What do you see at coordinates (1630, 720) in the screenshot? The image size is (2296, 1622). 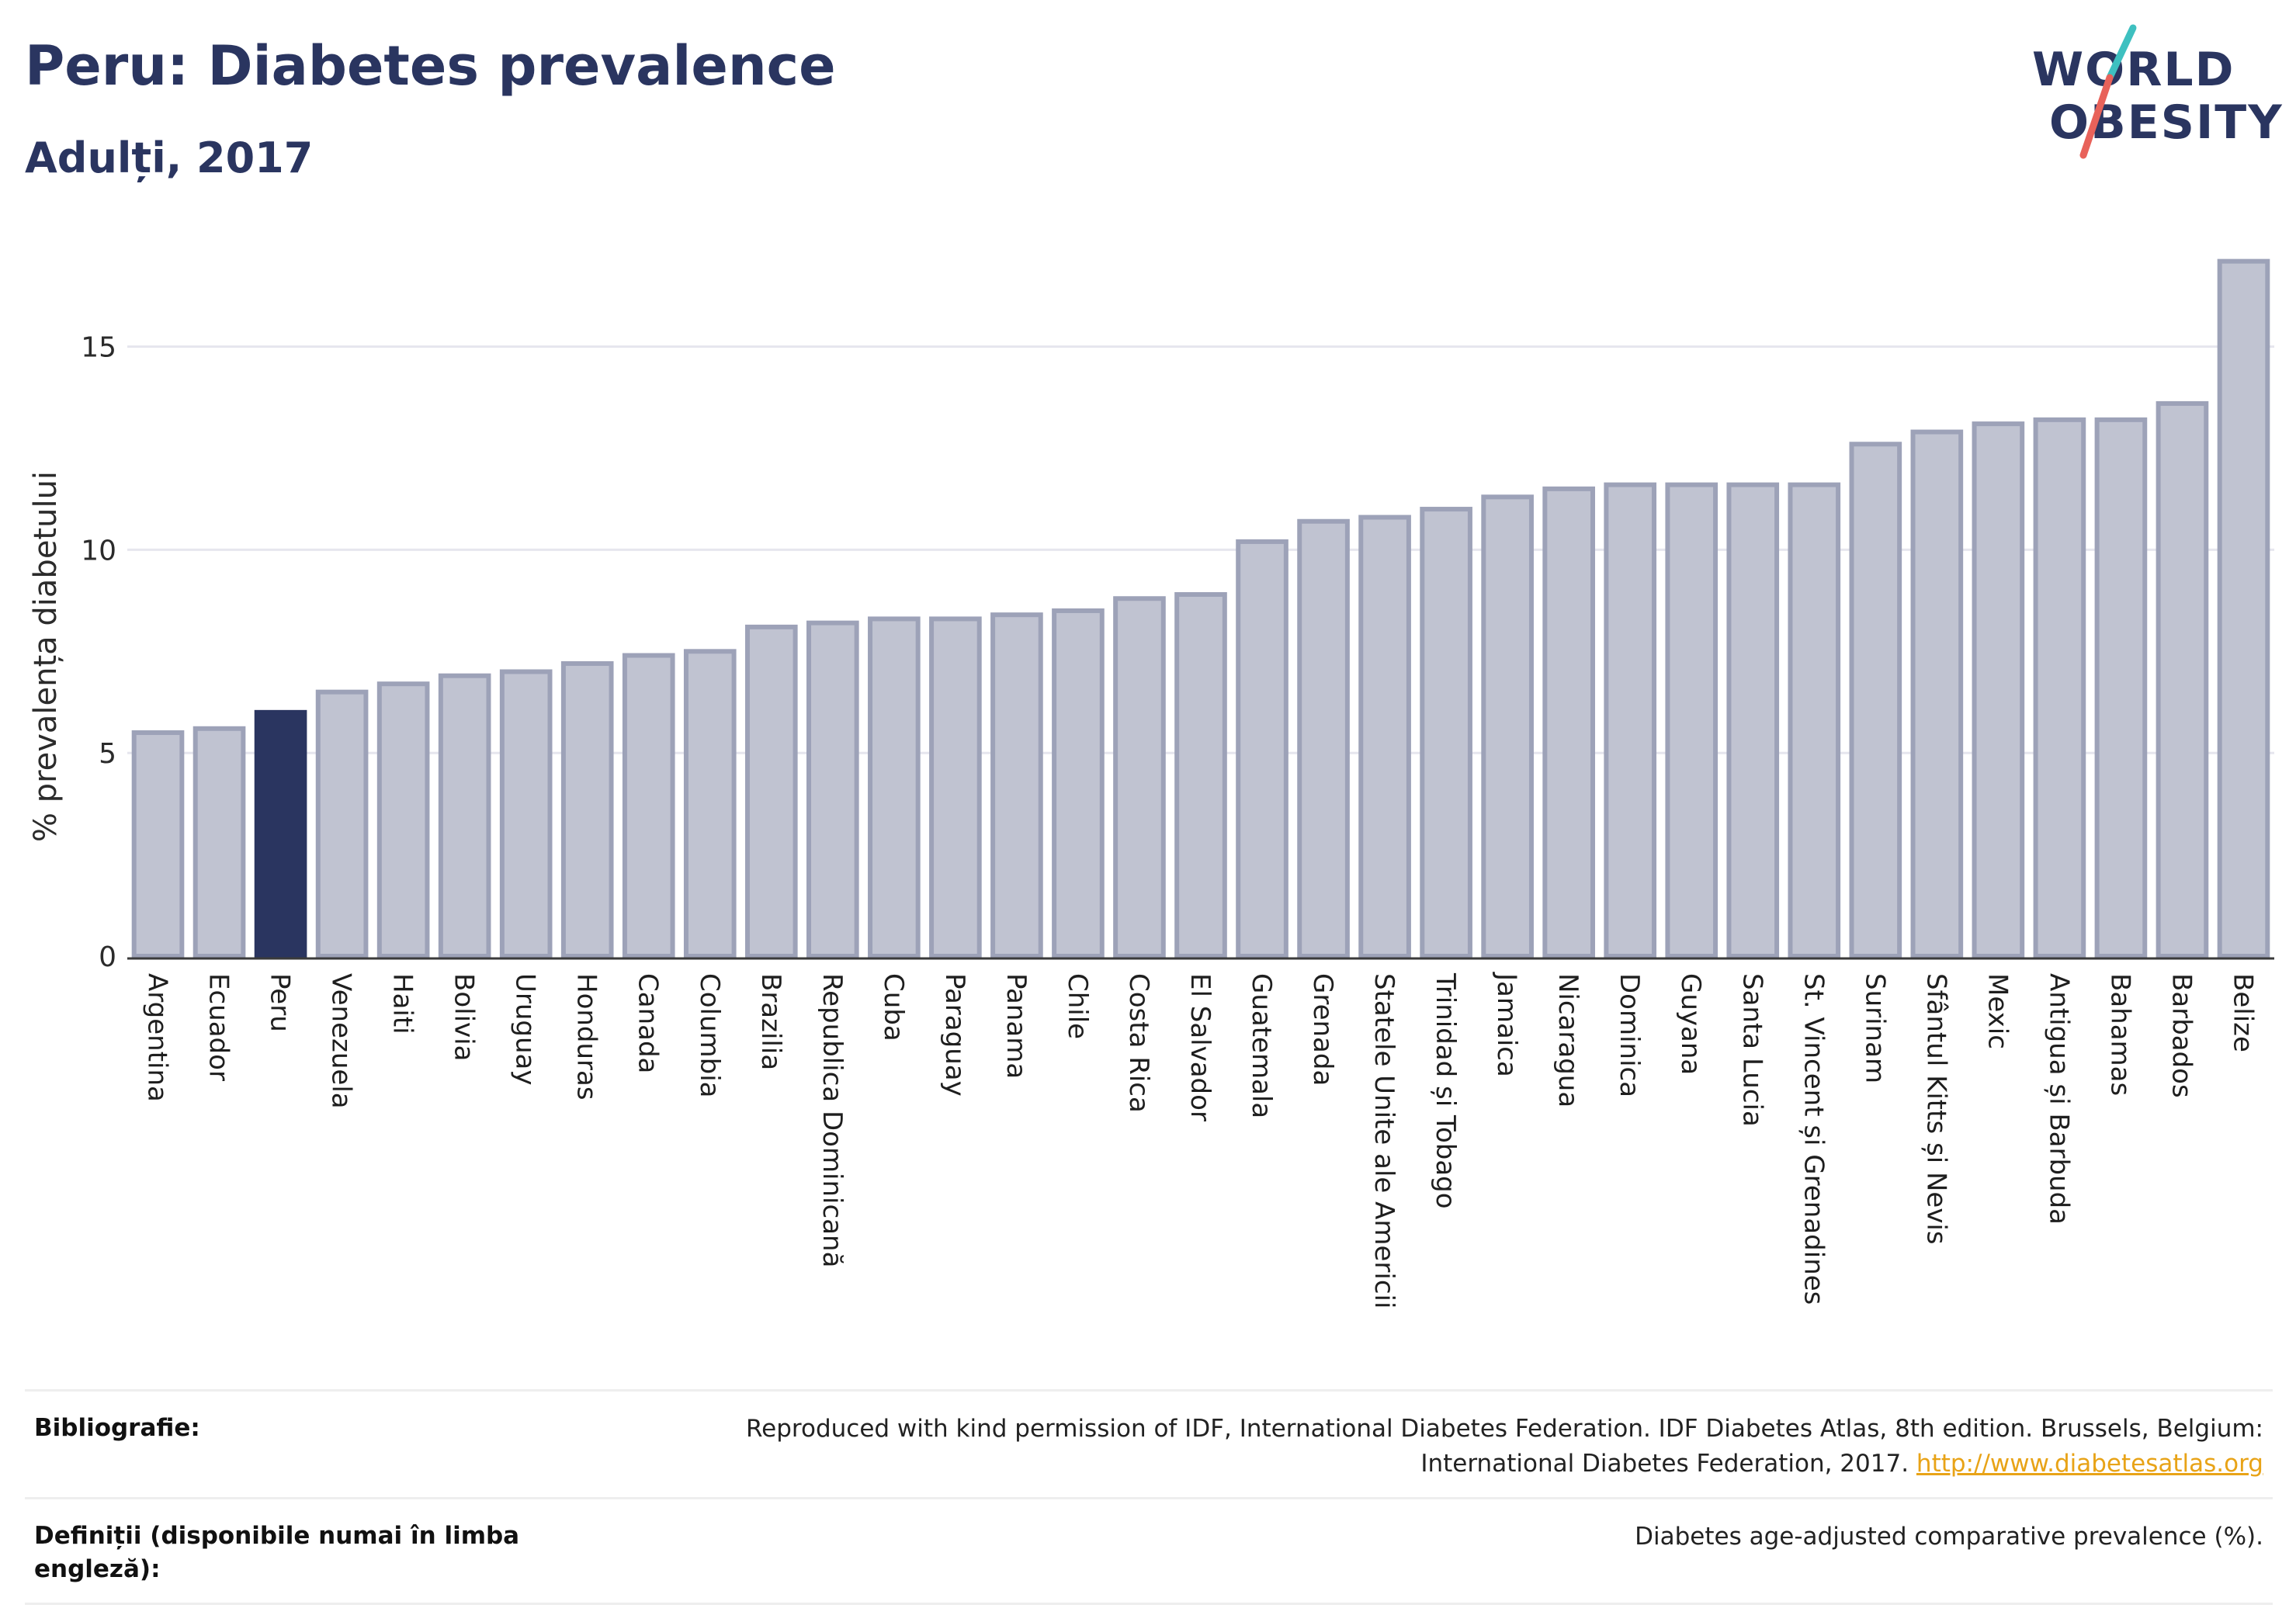 I see `bar-dominica` at bounding box center [1630, 720].